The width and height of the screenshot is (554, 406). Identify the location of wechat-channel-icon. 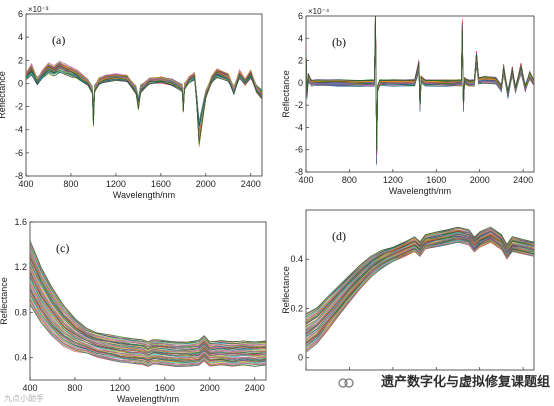
(346, 383).